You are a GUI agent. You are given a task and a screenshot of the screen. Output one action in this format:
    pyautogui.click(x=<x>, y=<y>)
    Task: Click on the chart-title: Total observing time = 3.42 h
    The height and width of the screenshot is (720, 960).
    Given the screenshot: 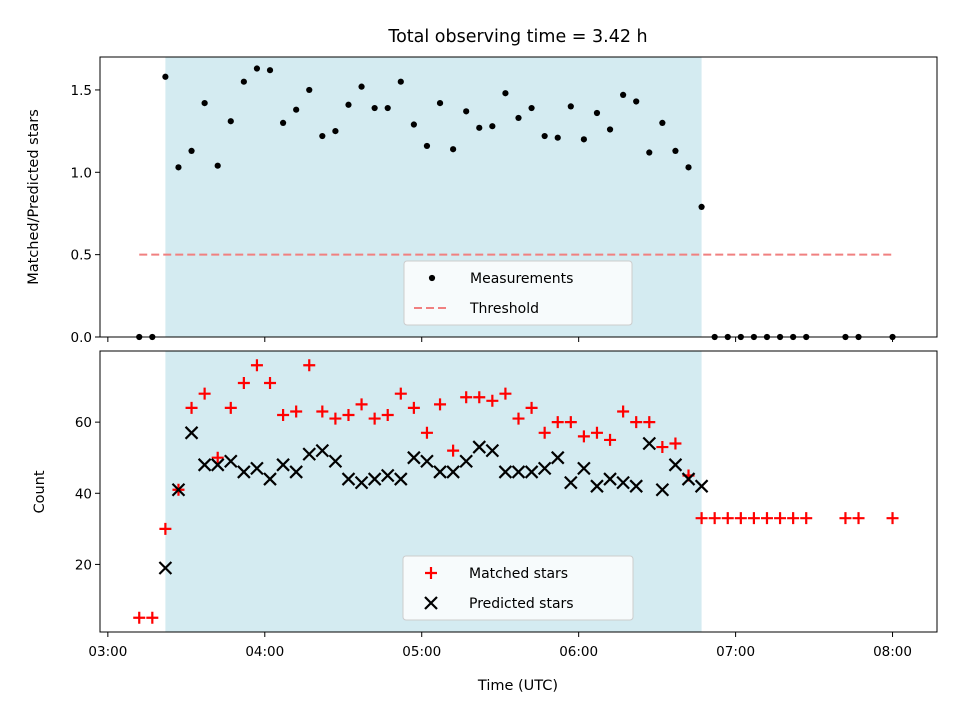 What is the action you would take?
    pyautogui.click(x=517, y=37)
    